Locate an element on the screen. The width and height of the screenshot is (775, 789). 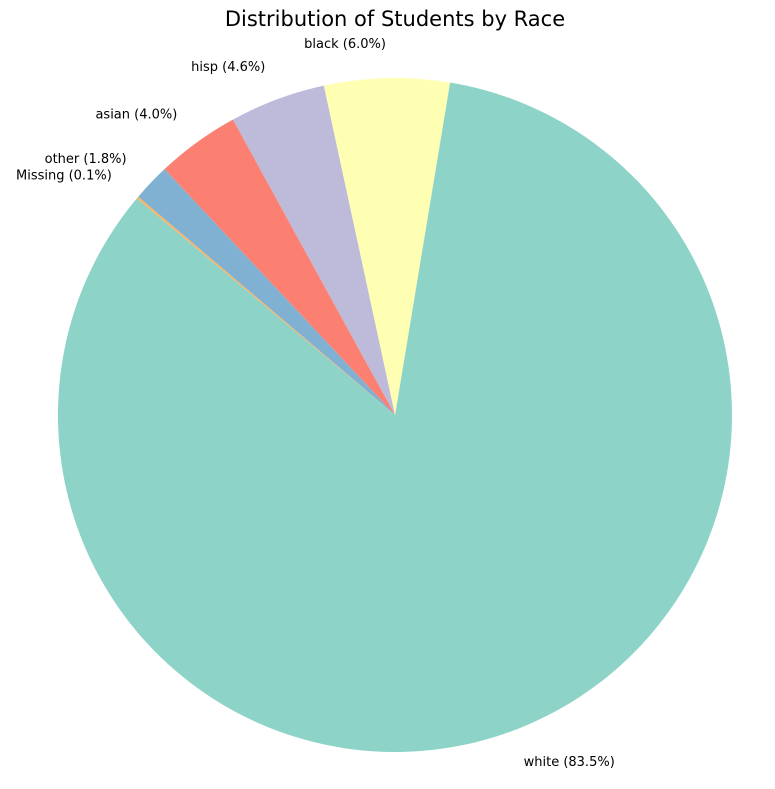
pie-slice-missing is located at coordinates (265, 305).